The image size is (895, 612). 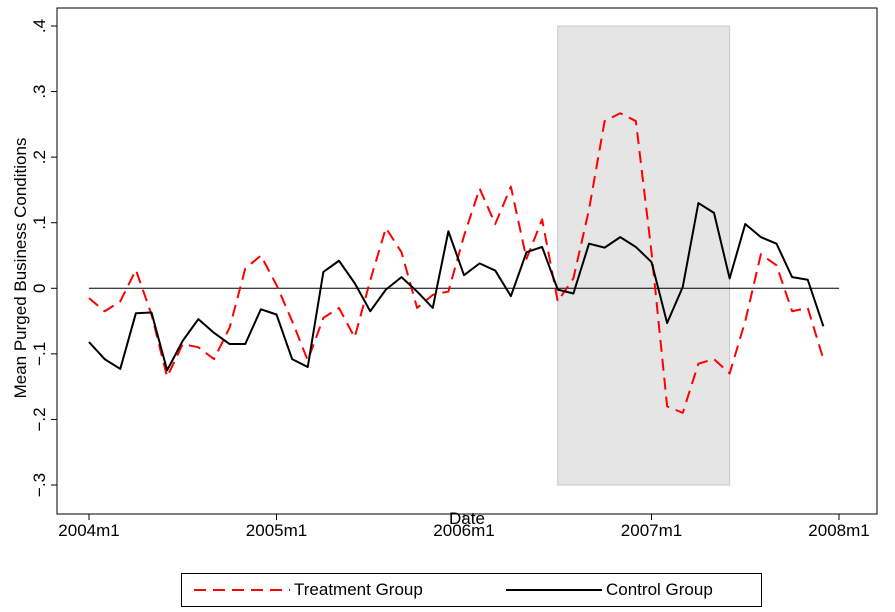 I want to click on y-tick-label: .4, so click(x=39, y=26).